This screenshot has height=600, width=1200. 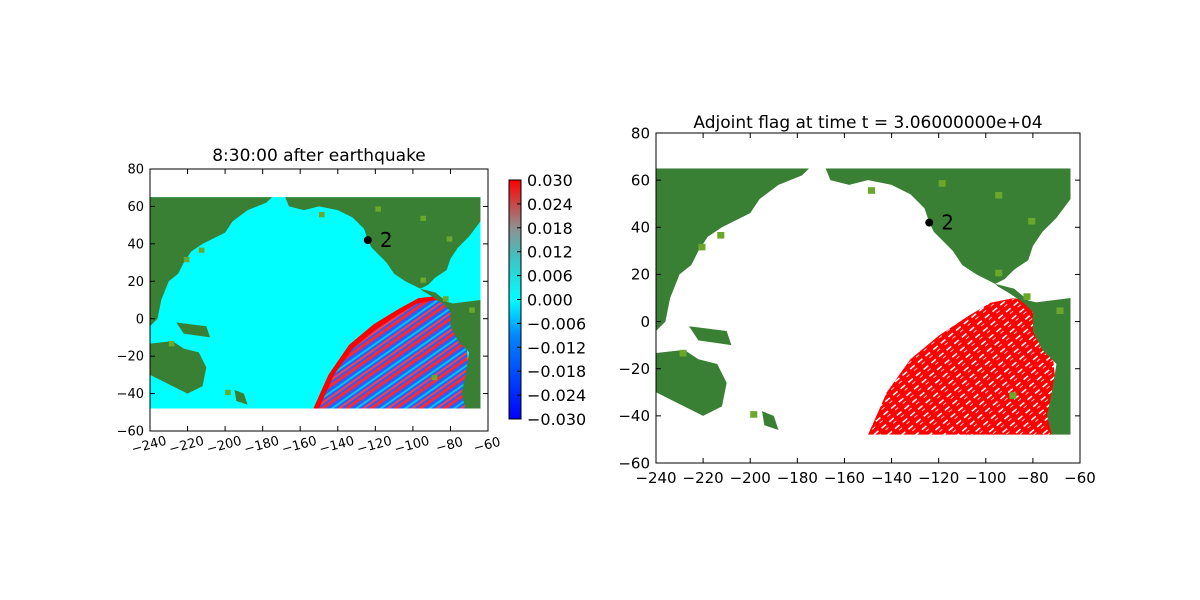 I want to click on wave-field, so click(x=394, y=354).